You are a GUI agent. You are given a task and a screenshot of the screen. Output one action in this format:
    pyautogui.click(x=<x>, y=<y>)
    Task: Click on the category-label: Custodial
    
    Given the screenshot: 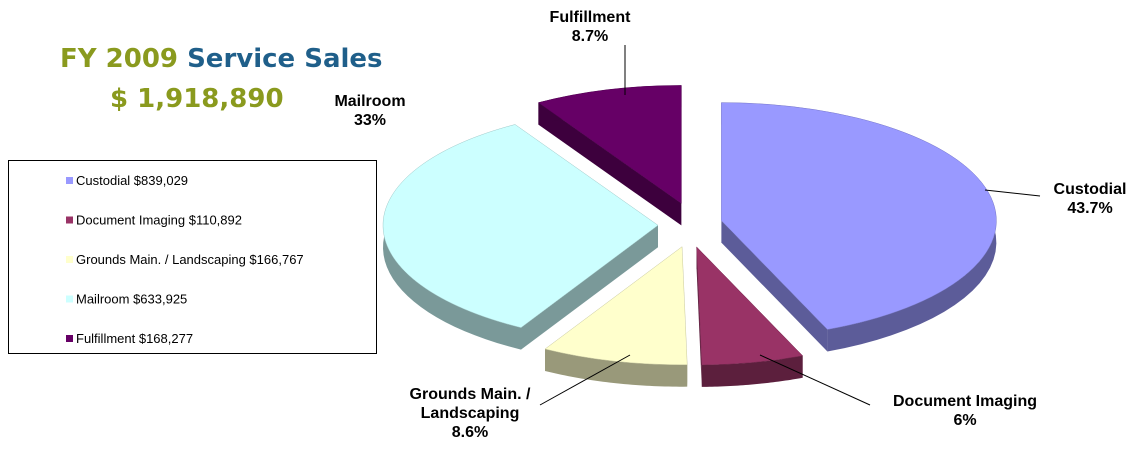 What is the action you would take?
    pyautogui.click(x=1090, y=189)
    